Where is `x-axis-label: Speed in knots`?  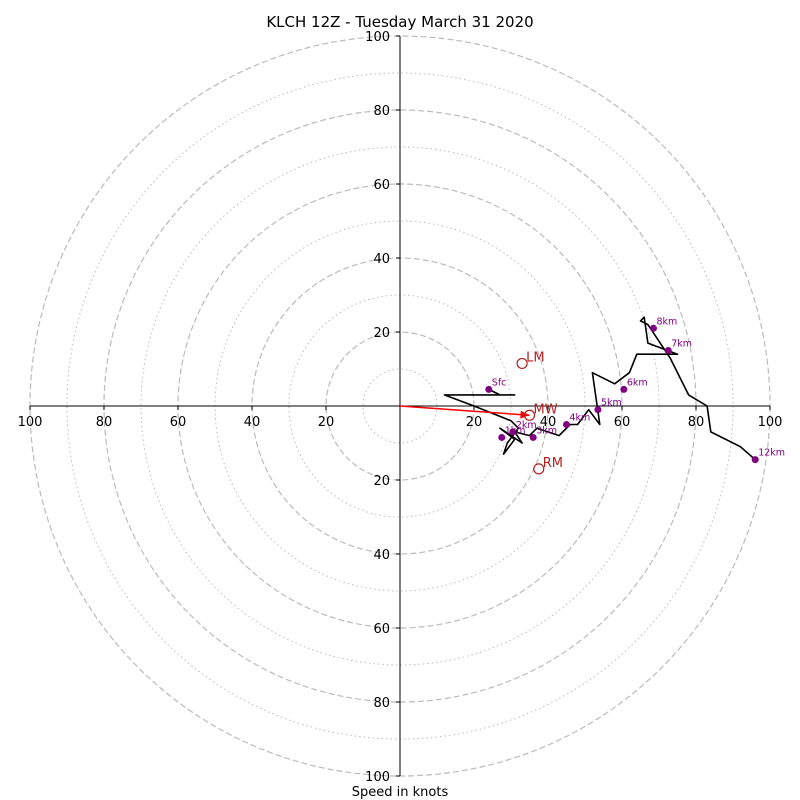 x-axis-label: Speed in knots is located at coordinates (400, 792).